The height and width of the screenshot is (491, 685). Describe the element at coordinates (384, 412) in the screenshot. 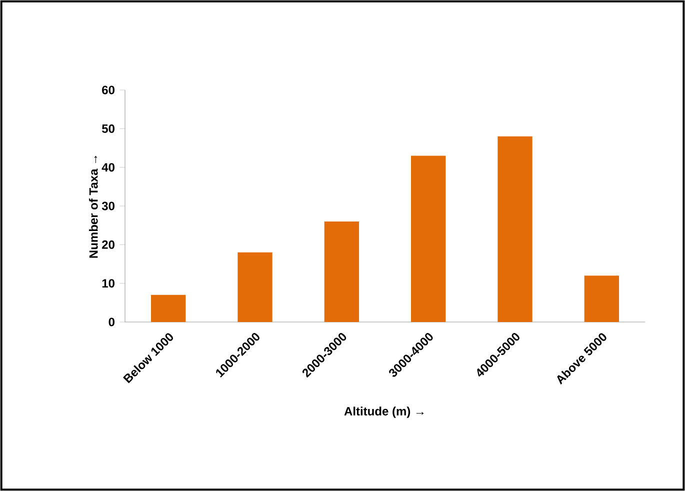

I see `x-axis-title: Altitude (m) →` at that location.